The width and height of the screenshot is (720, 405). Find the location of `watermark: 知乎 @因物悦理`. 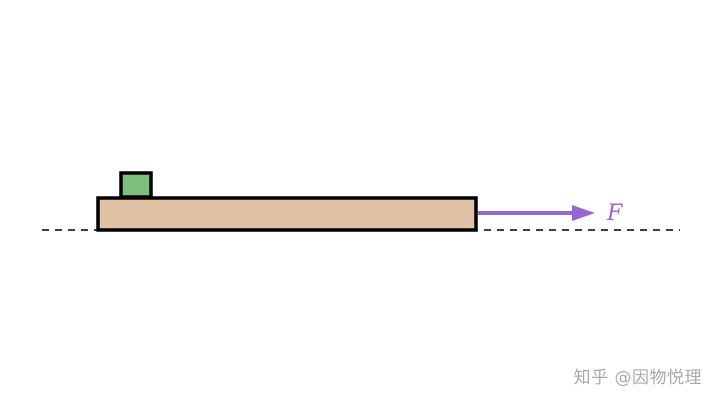

watermark: 知乎 @因物悦理 is located at coordinates (637, 378).